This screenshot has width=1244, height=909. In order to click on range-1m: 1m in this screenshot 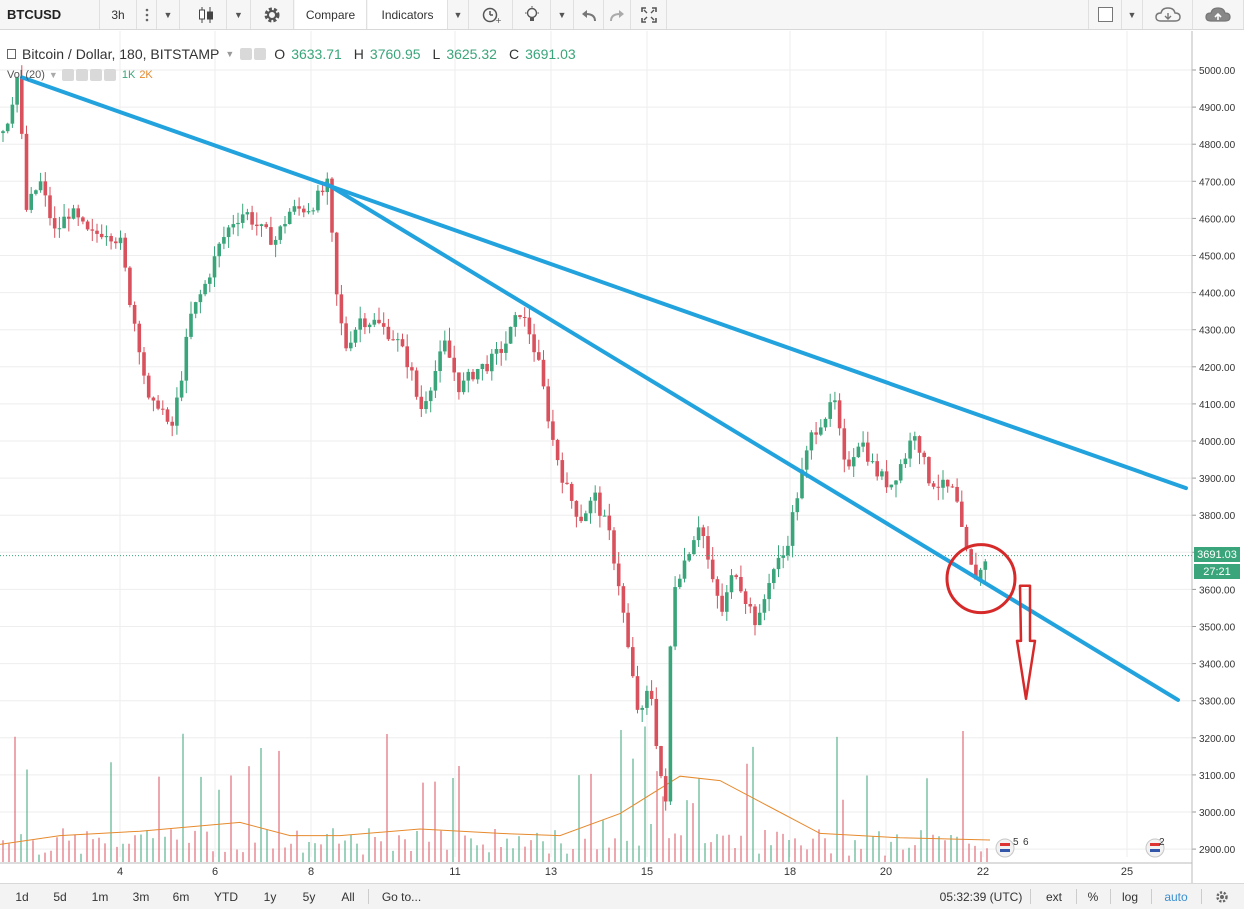, I will do `click(100, 896)`.